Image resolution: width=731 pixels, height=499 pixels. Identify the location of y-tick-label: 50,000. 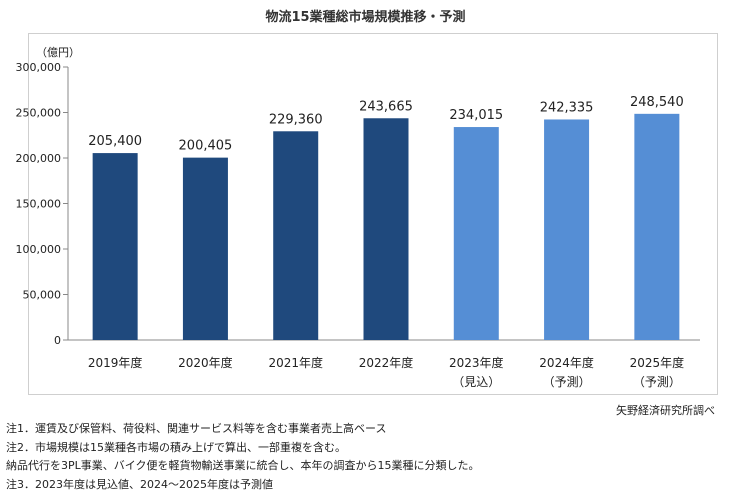
(42, 295).